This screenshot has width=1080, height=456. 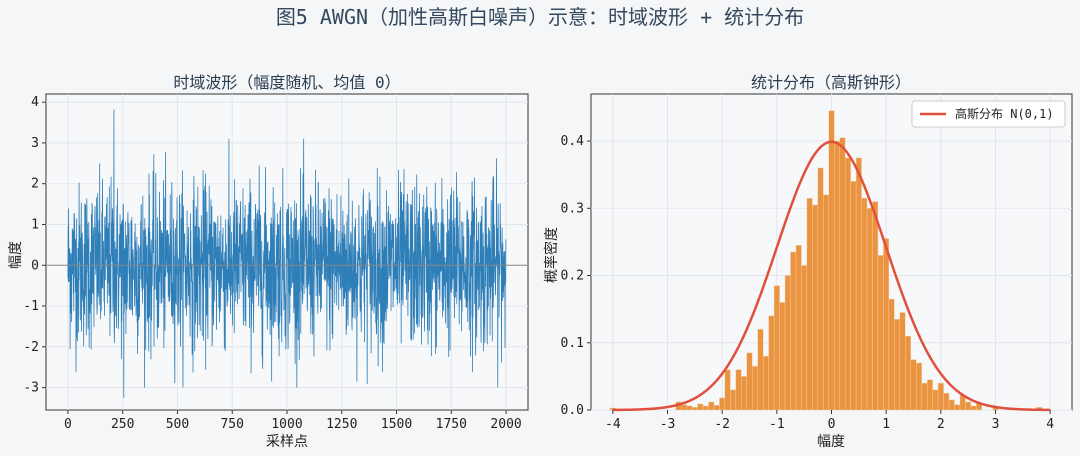 What do you see at coordinates (572, 343) in the screenshot?
I see `y-tick-label: 0.1` at bounding box center [572, 343].